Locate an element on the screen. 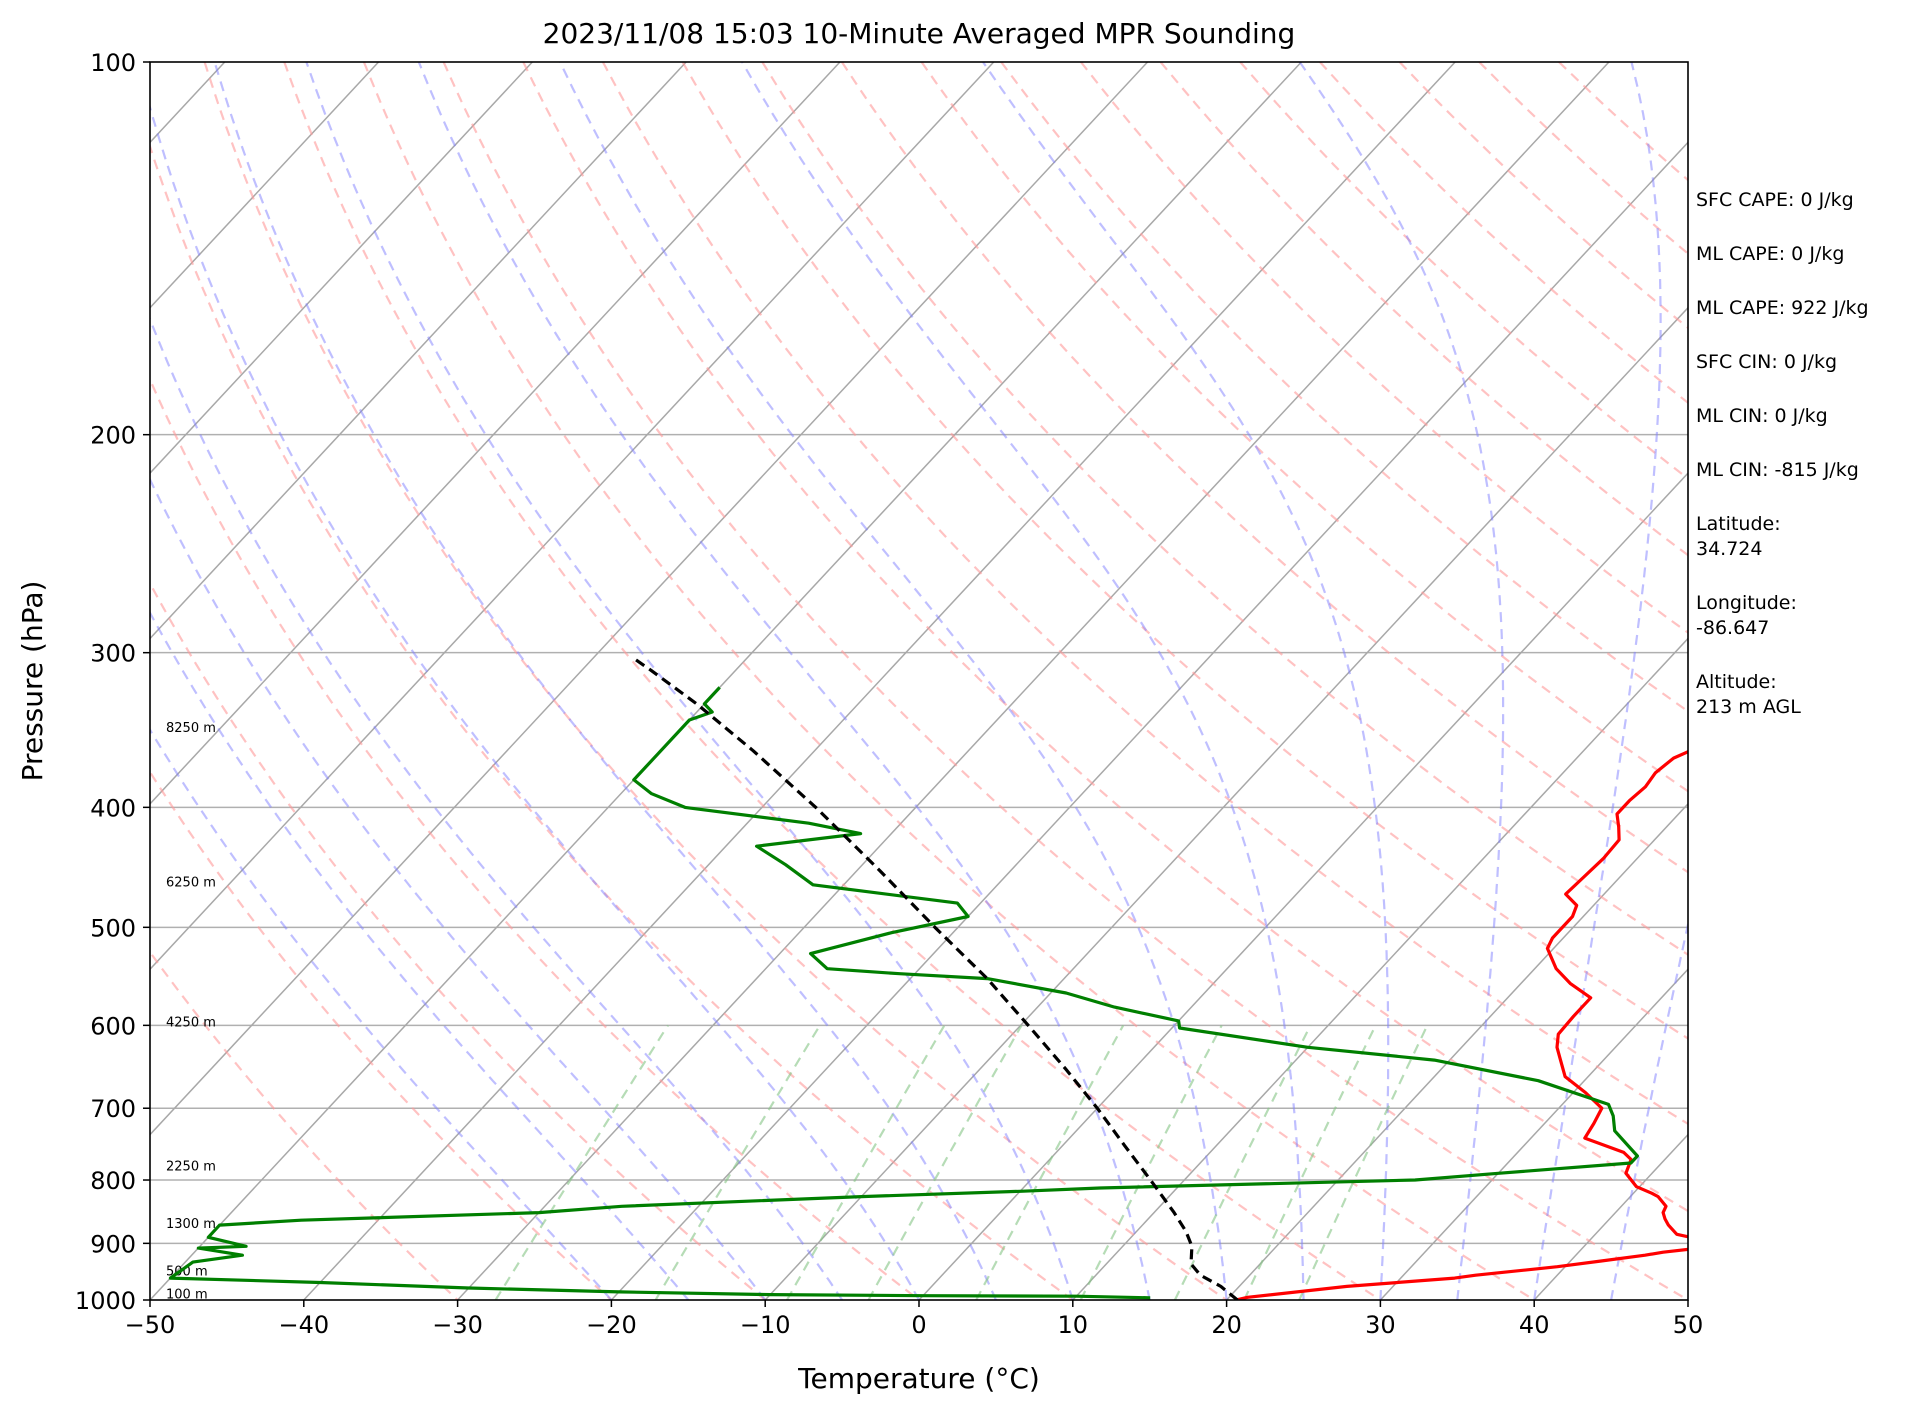 This screenshot has height=1406, width=1910. temperature-line is located at coordinates (1461, 1025).